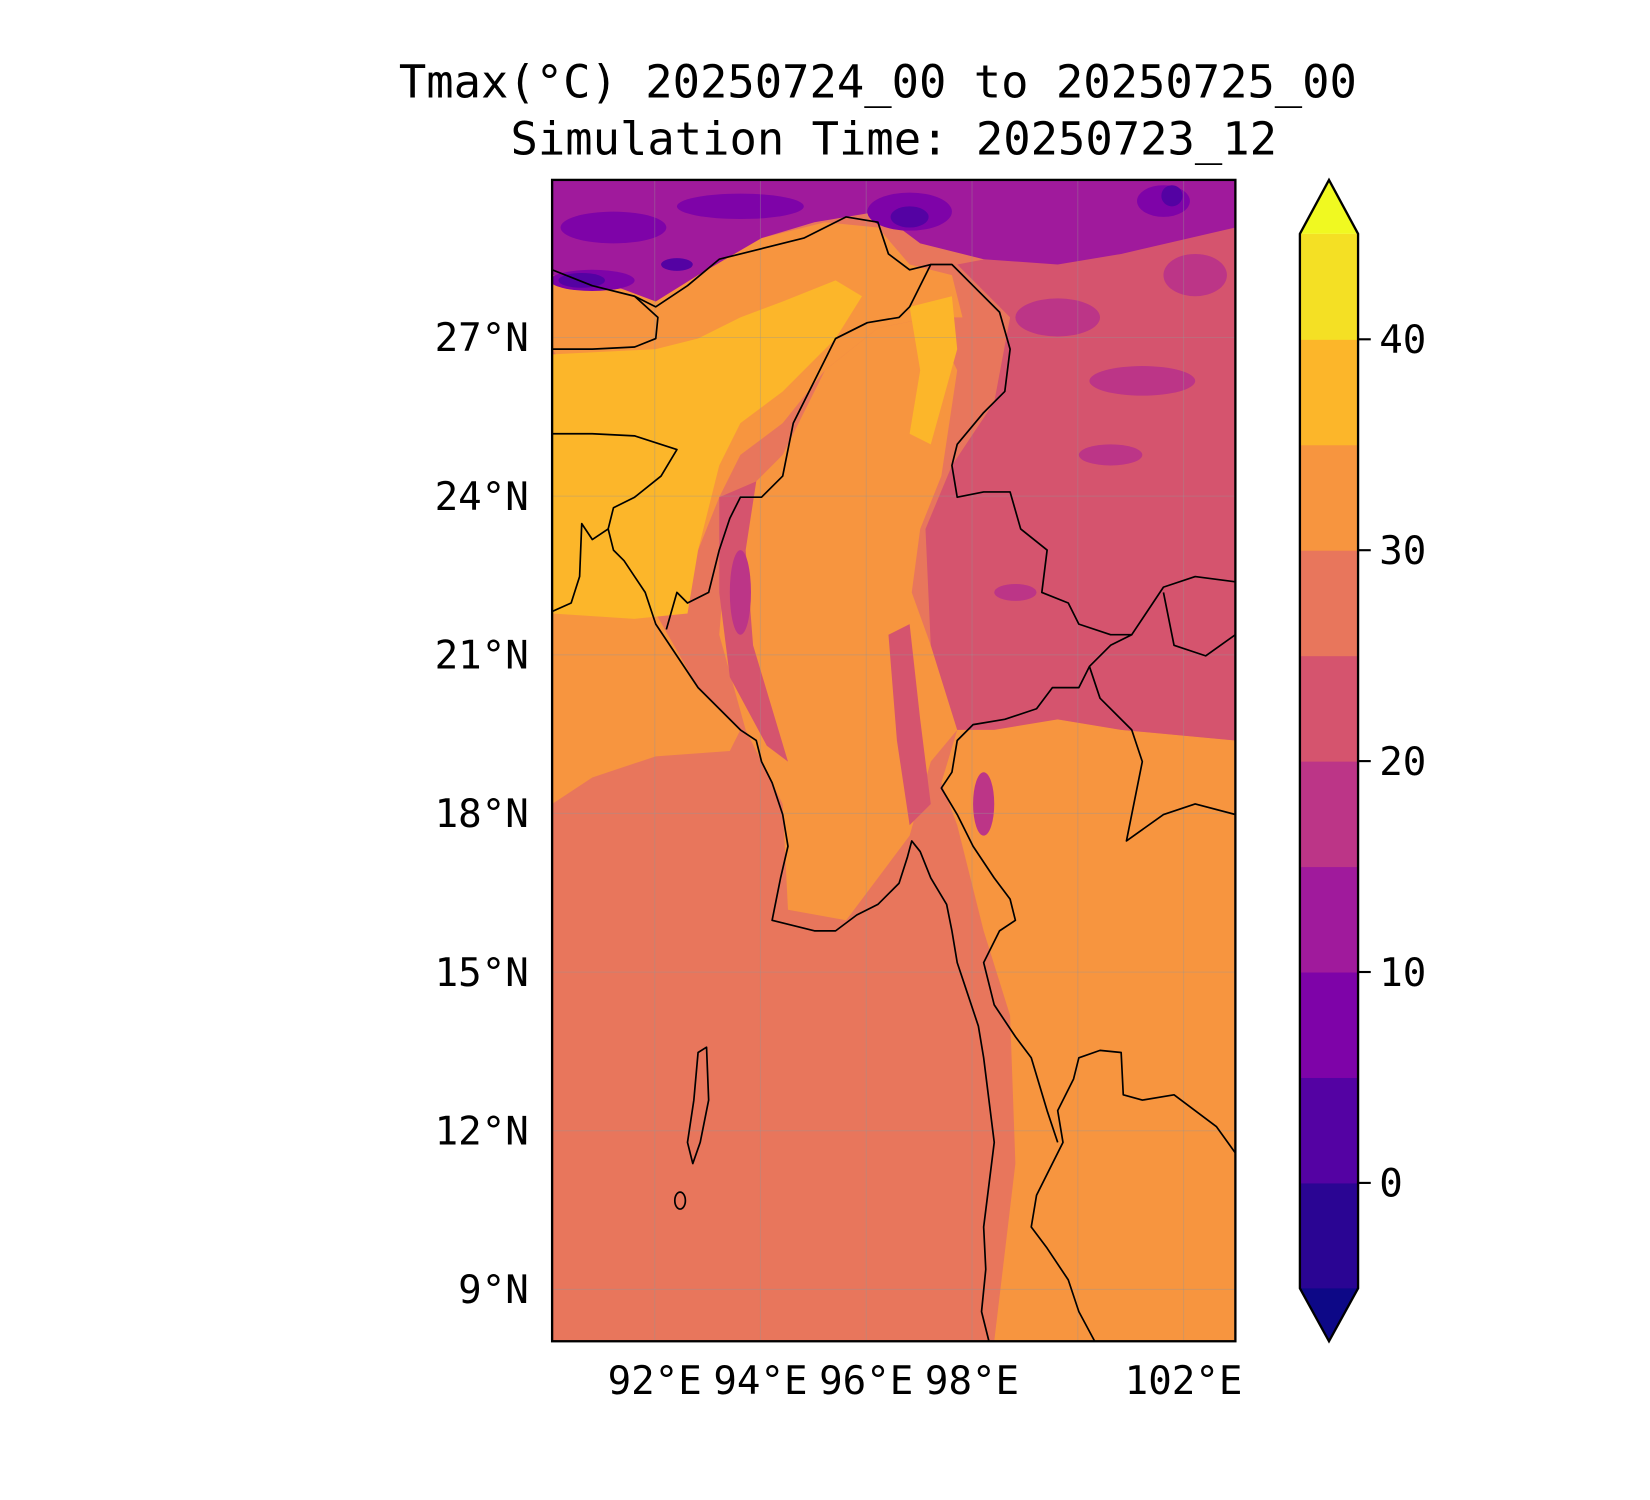 This screenshot has height=1500, width=1650. What do you see at coordinates (1402, 973) in the screenshot?
I see `colorbar-tick-label: 10` at bounding box center [1402, 973].